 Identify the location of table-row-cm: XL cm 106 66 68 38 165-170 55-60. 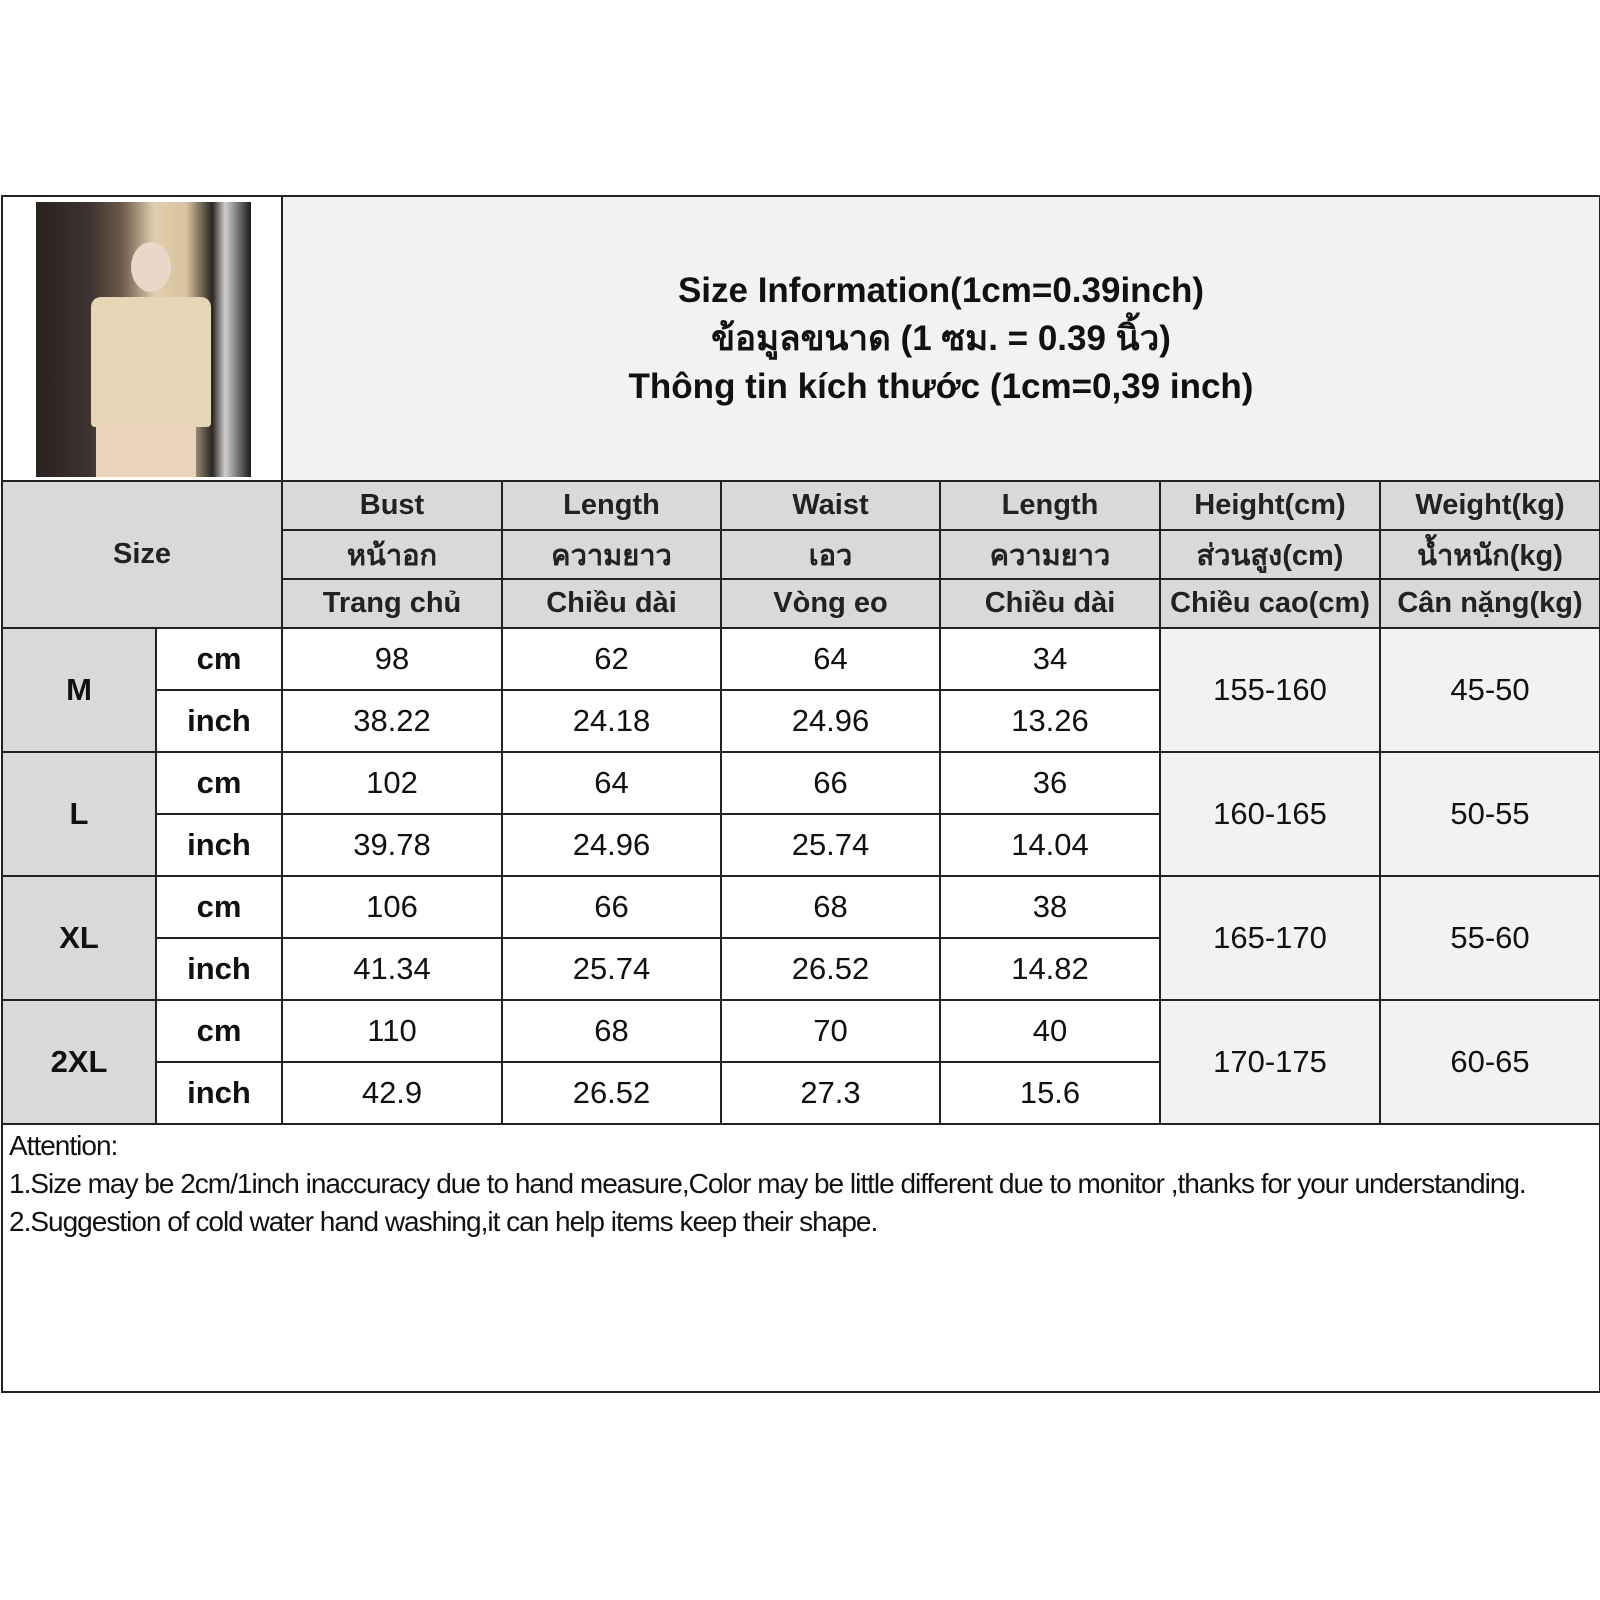
(800, 938).